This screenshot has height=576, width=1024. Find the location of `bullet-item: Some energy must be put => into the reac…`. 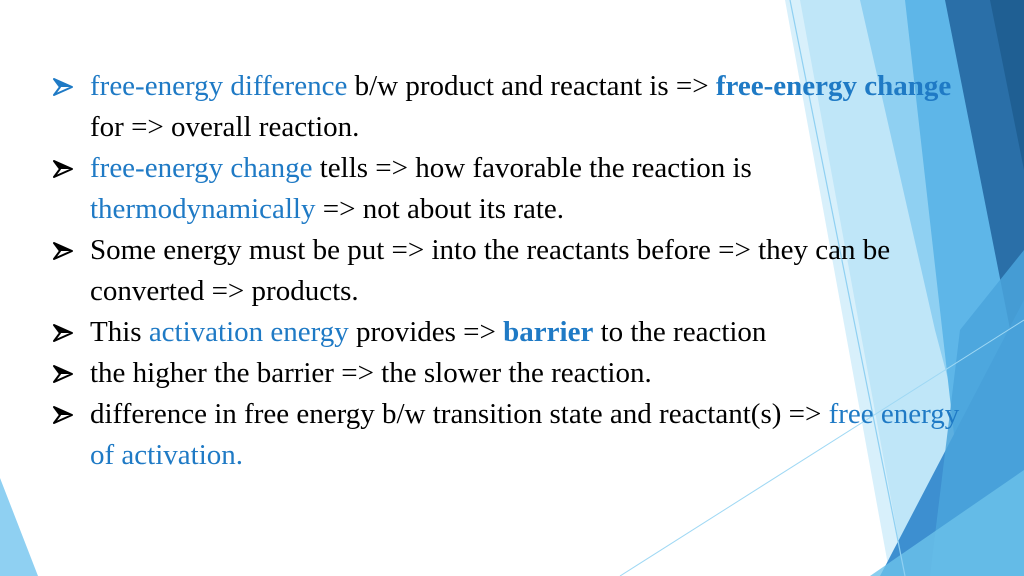

bullet-item: Some energy must be put => into the reac… is located at coordinates (507, 271).